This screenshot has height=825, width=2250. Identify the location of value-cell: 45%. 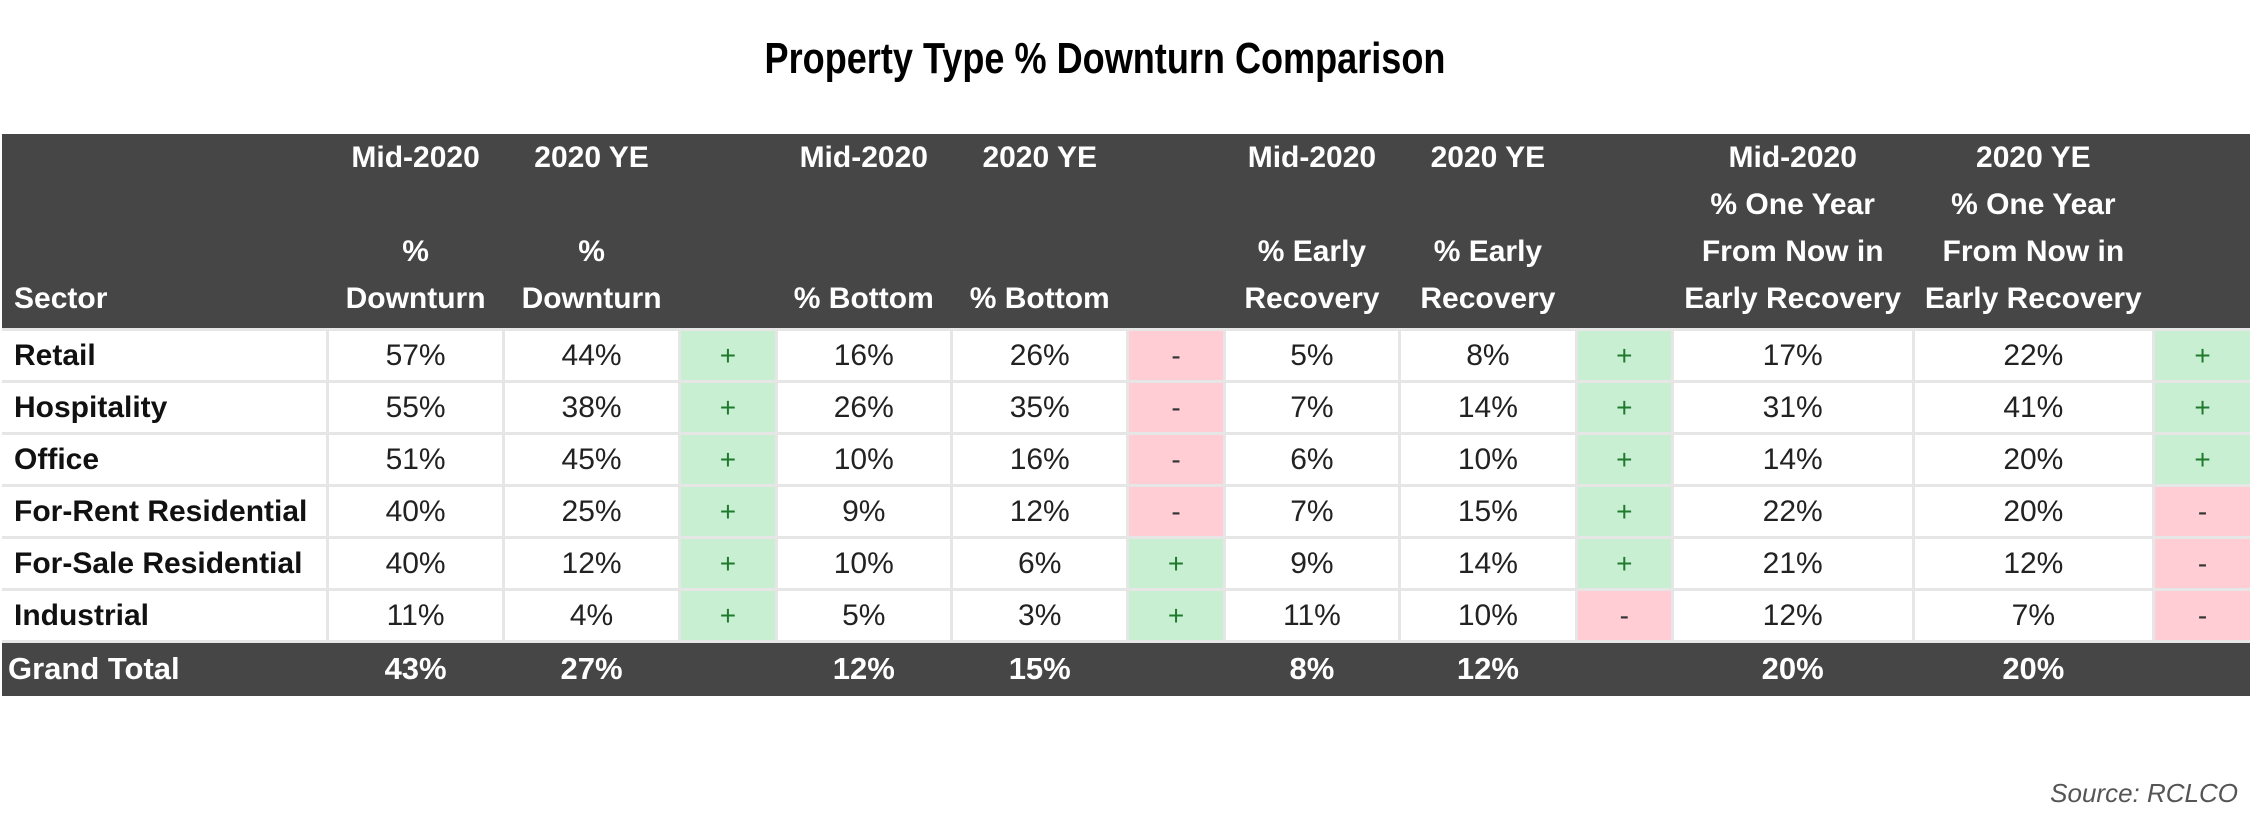
(591, 459).